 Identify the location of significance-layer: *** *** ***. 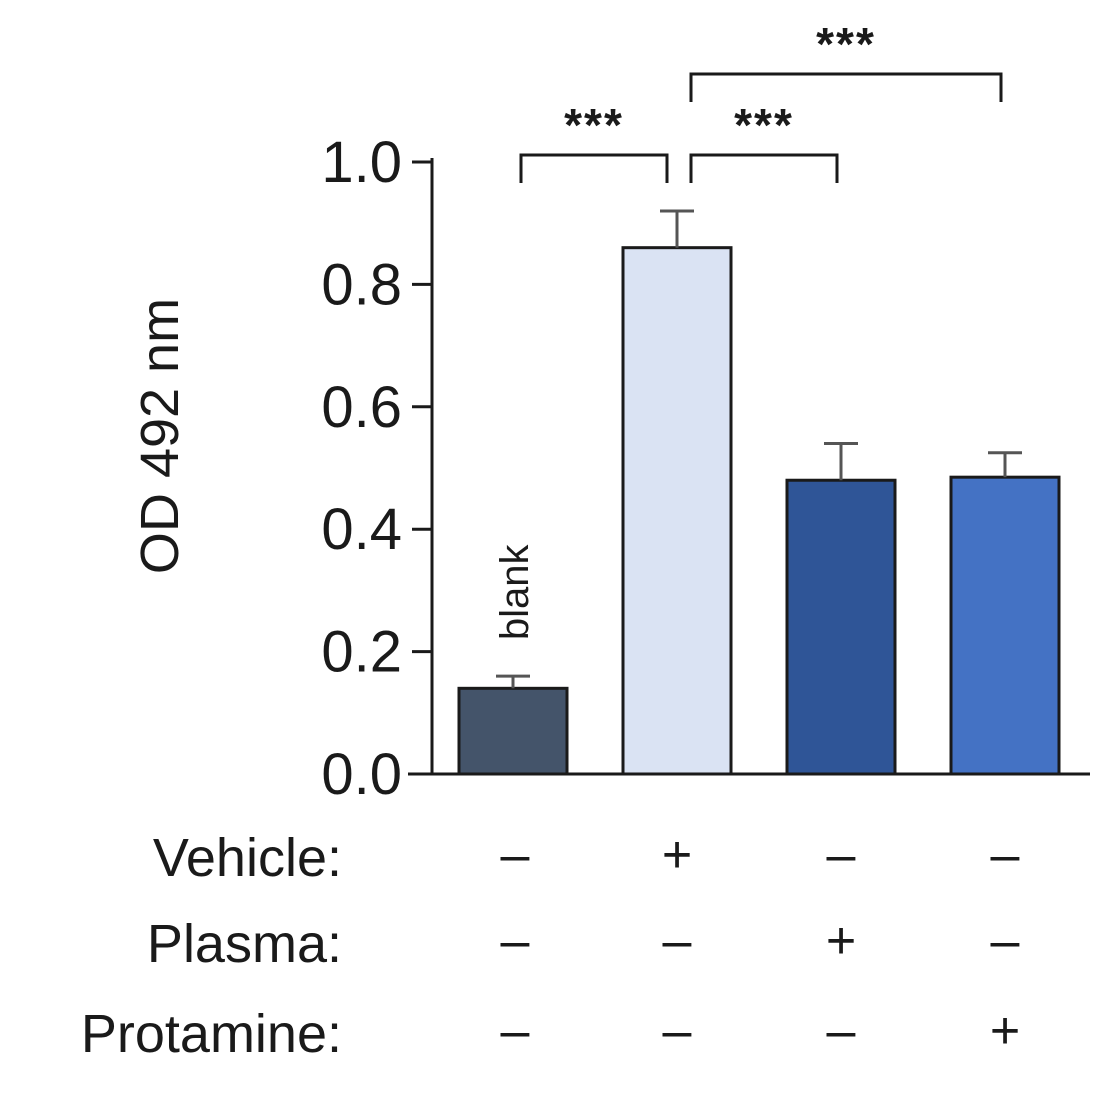
(761, 100).